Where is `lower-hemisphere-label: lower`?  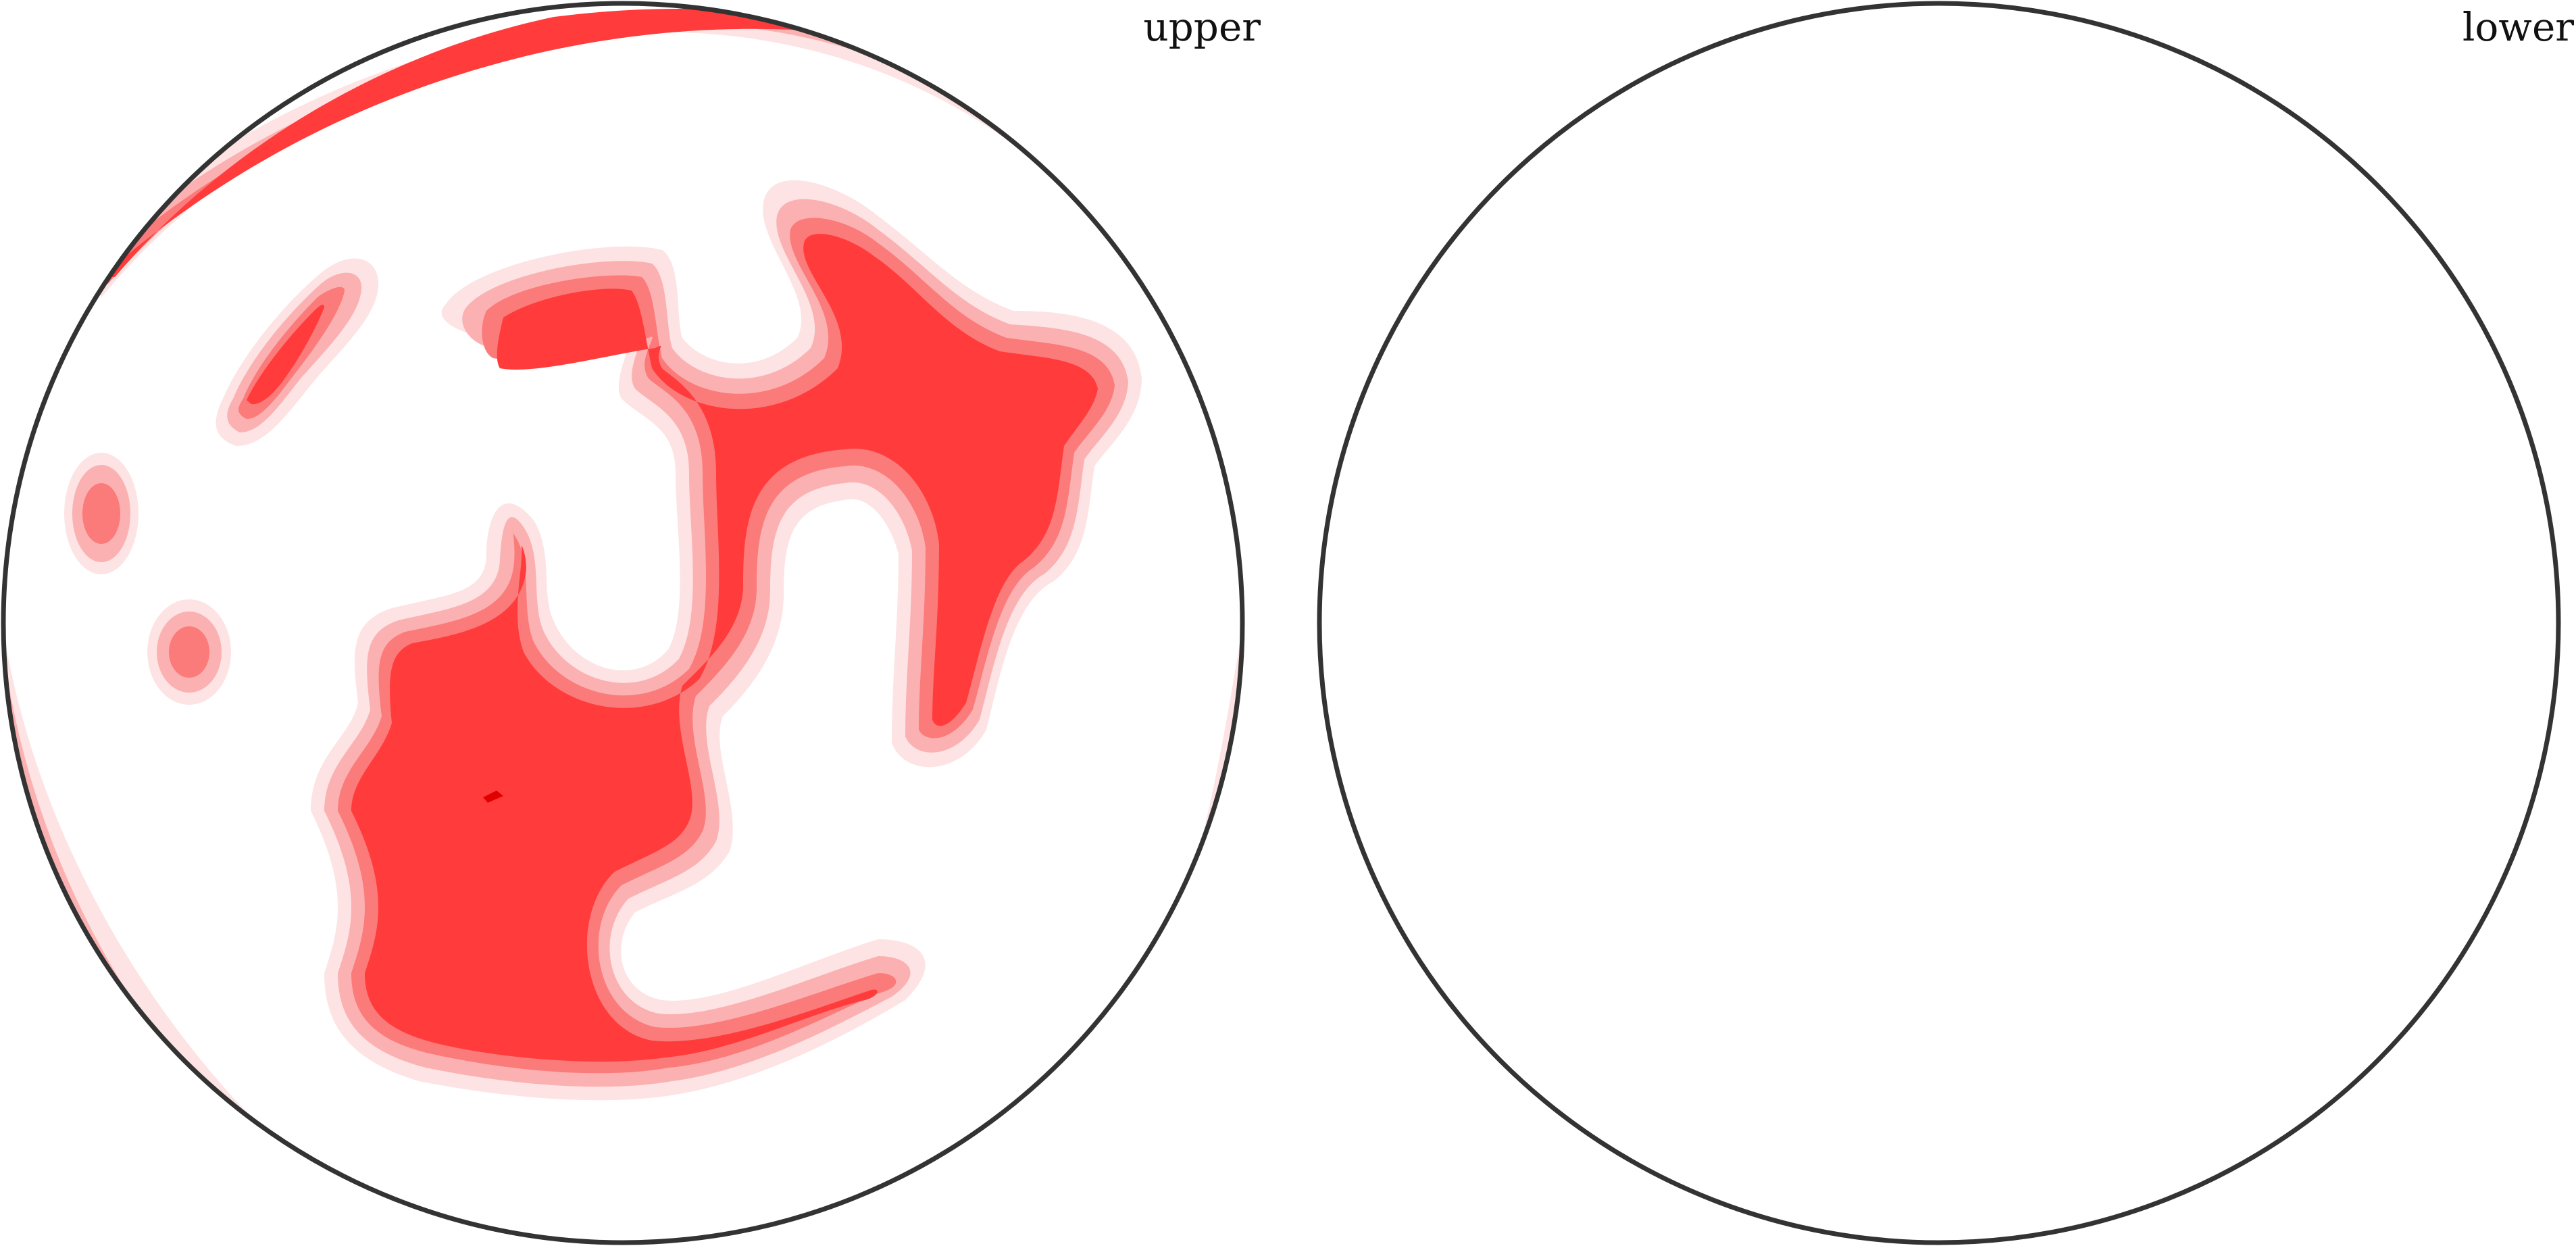
lower-hemisphere-label: lower is located at coordinates (2518, 27).